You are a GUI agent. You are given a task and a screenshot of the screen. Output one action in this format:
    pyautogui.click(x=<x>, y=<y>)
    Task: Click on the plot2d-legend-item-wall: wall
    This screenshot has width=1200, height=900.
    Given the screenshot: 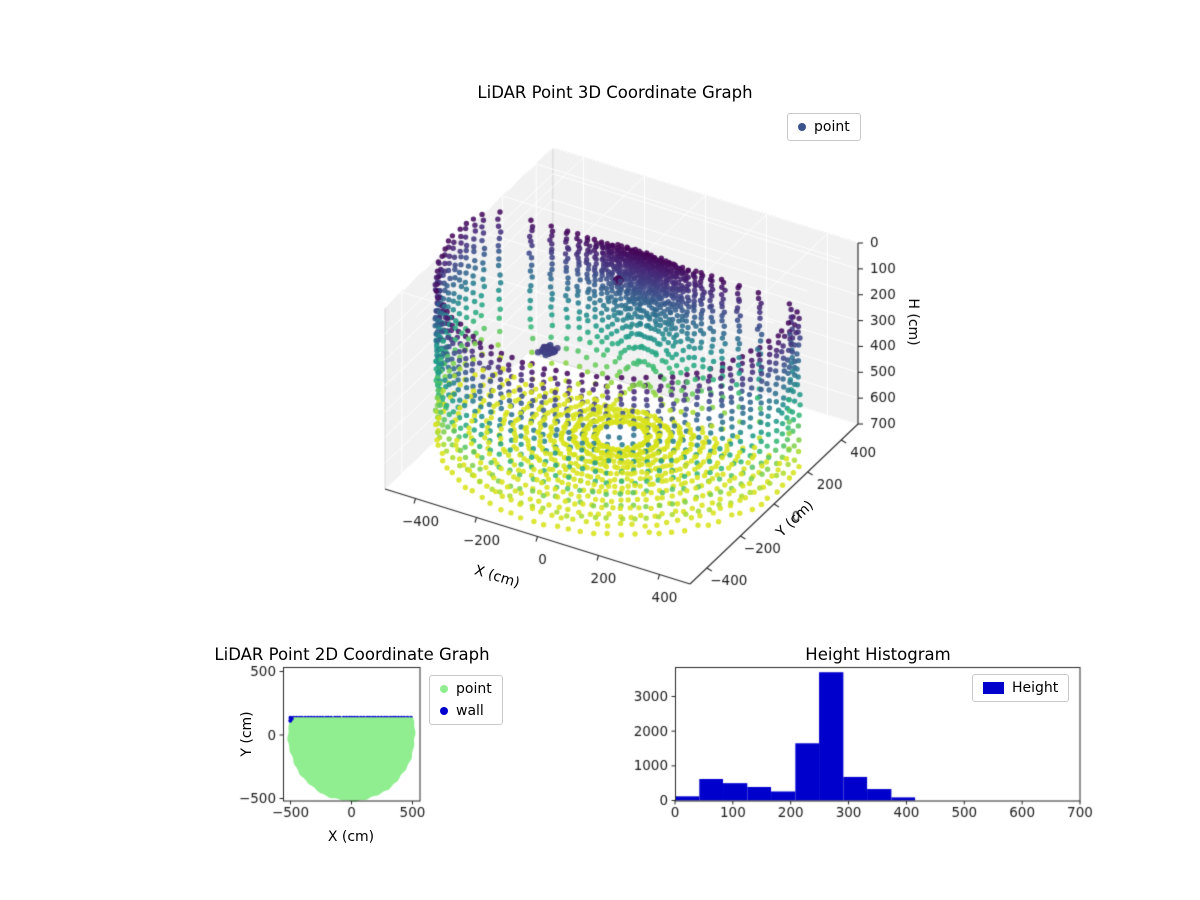 What is the action you would take?
    pyautogui.click(x=466, y=711)
    